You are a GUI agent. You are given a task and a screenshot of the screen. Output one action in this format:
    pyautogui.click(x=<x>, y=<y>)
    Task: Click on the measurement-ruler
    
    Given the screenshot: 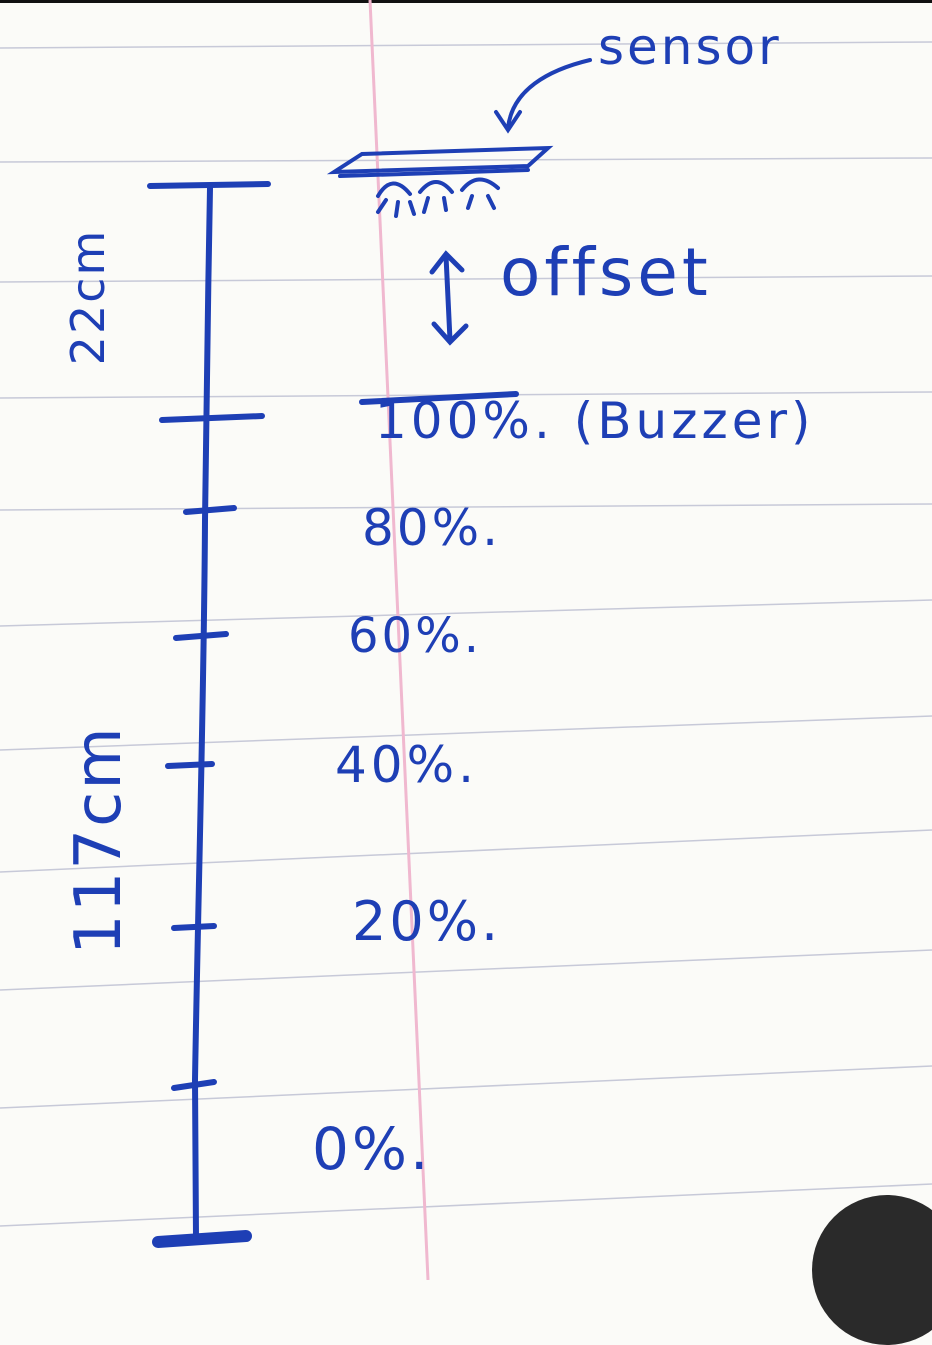 What is the action you would take?
    pyautogui.click(x=209, y=714)
    